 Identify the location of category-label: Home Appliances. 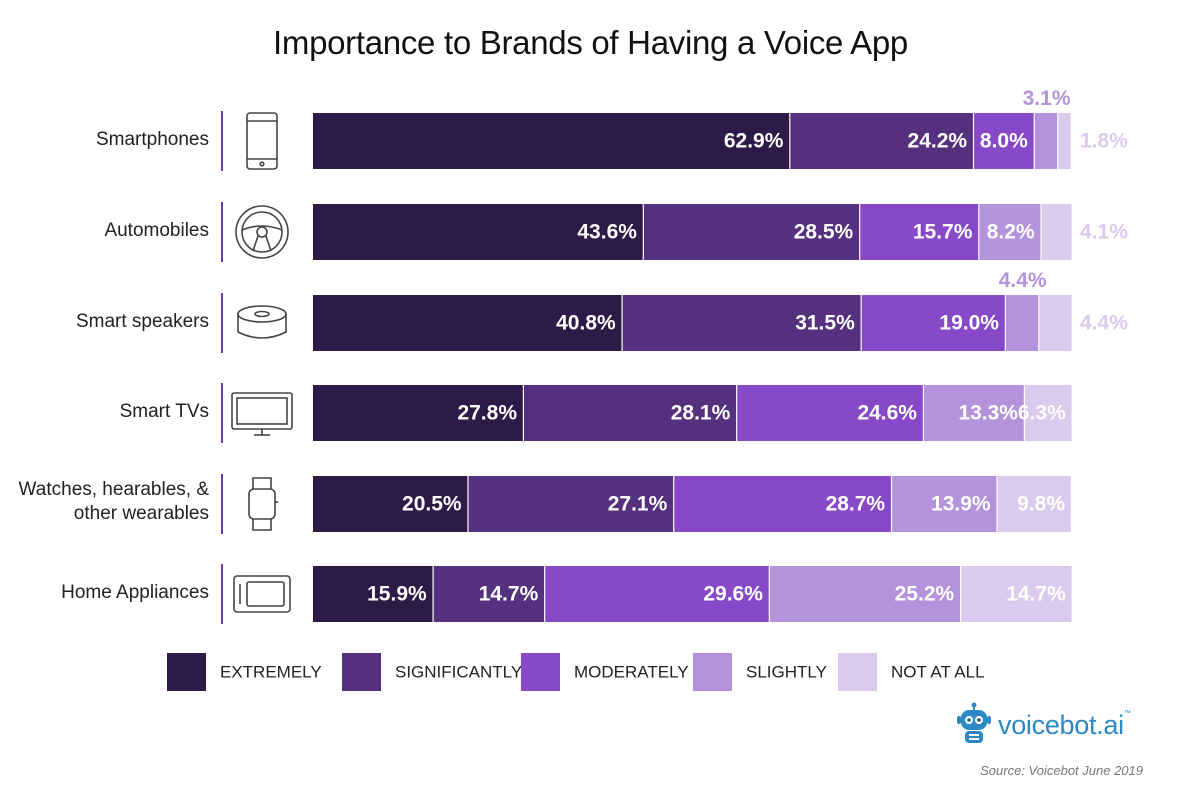
(135, 592).